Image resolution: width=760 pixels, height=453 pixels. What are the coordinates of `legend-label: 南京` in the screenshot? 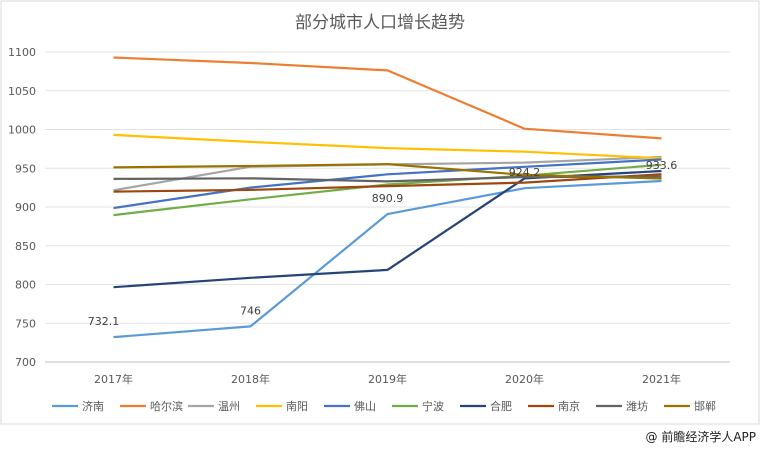 It's located at (569, 406).